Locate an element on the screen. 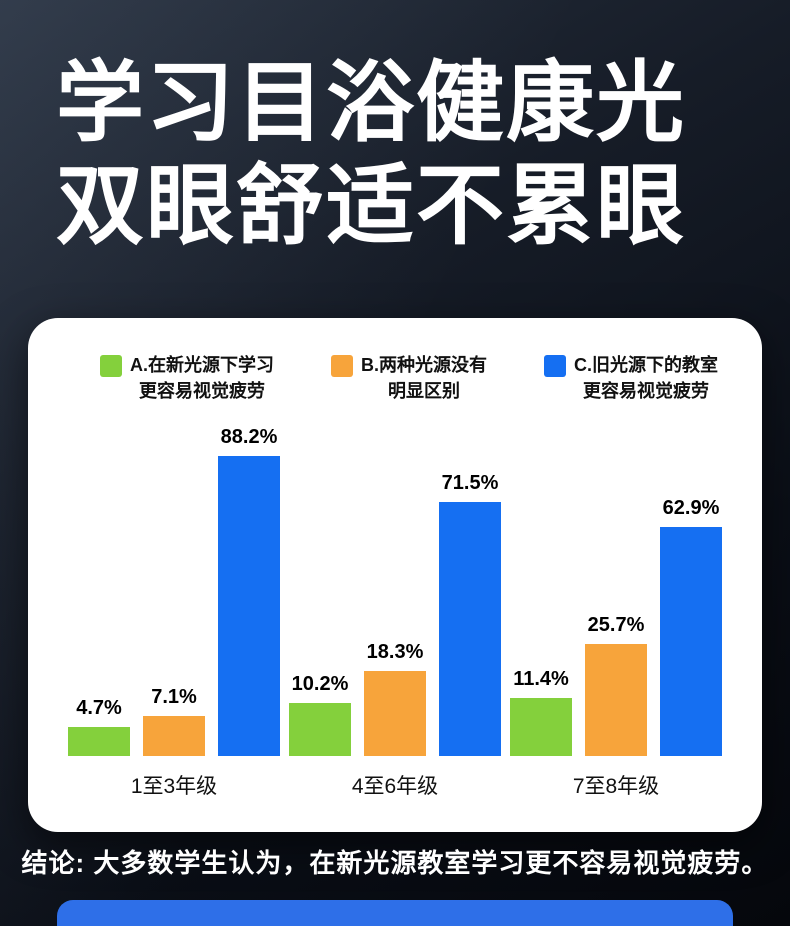 The width and height of the screenshot is (790, 926). bar-cell: 88.2% is located at coordinates (249, 591).